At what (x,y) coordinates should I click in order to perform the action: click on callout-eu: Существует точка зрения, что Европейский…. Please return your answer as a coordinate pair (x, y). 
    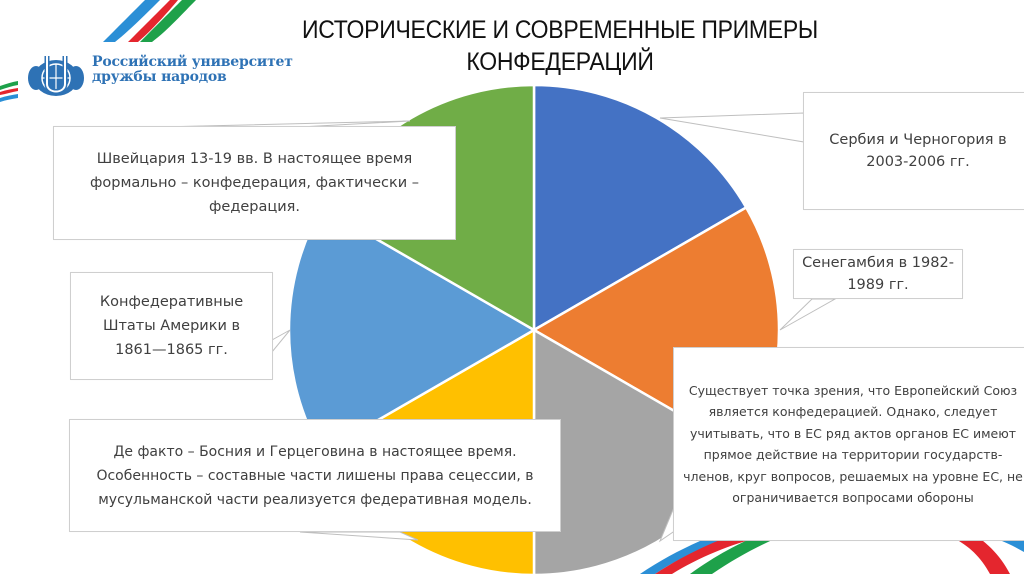
    Looking at the image, I should click on (848, 444).